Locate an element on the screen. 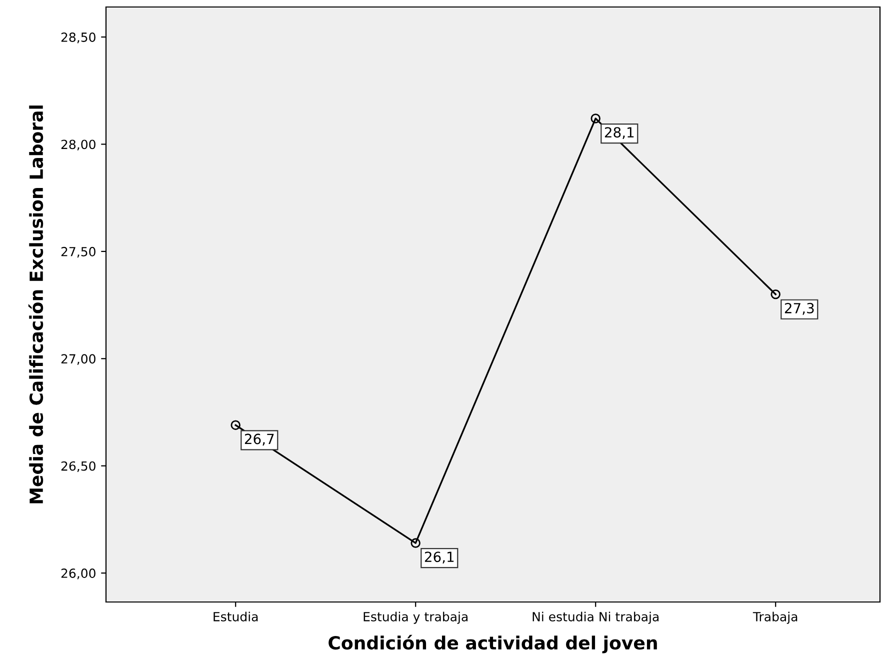 This screenshot has width=894, height=660. data-label: 27,3 is located at coordinates (799, 308).